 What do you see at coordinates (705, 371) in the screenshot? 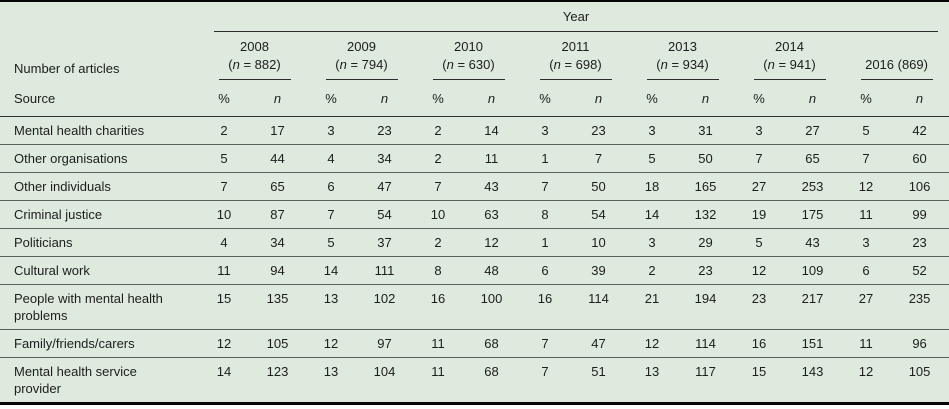
I see `n-value-cell: 117` at bounding box center [705, 371].